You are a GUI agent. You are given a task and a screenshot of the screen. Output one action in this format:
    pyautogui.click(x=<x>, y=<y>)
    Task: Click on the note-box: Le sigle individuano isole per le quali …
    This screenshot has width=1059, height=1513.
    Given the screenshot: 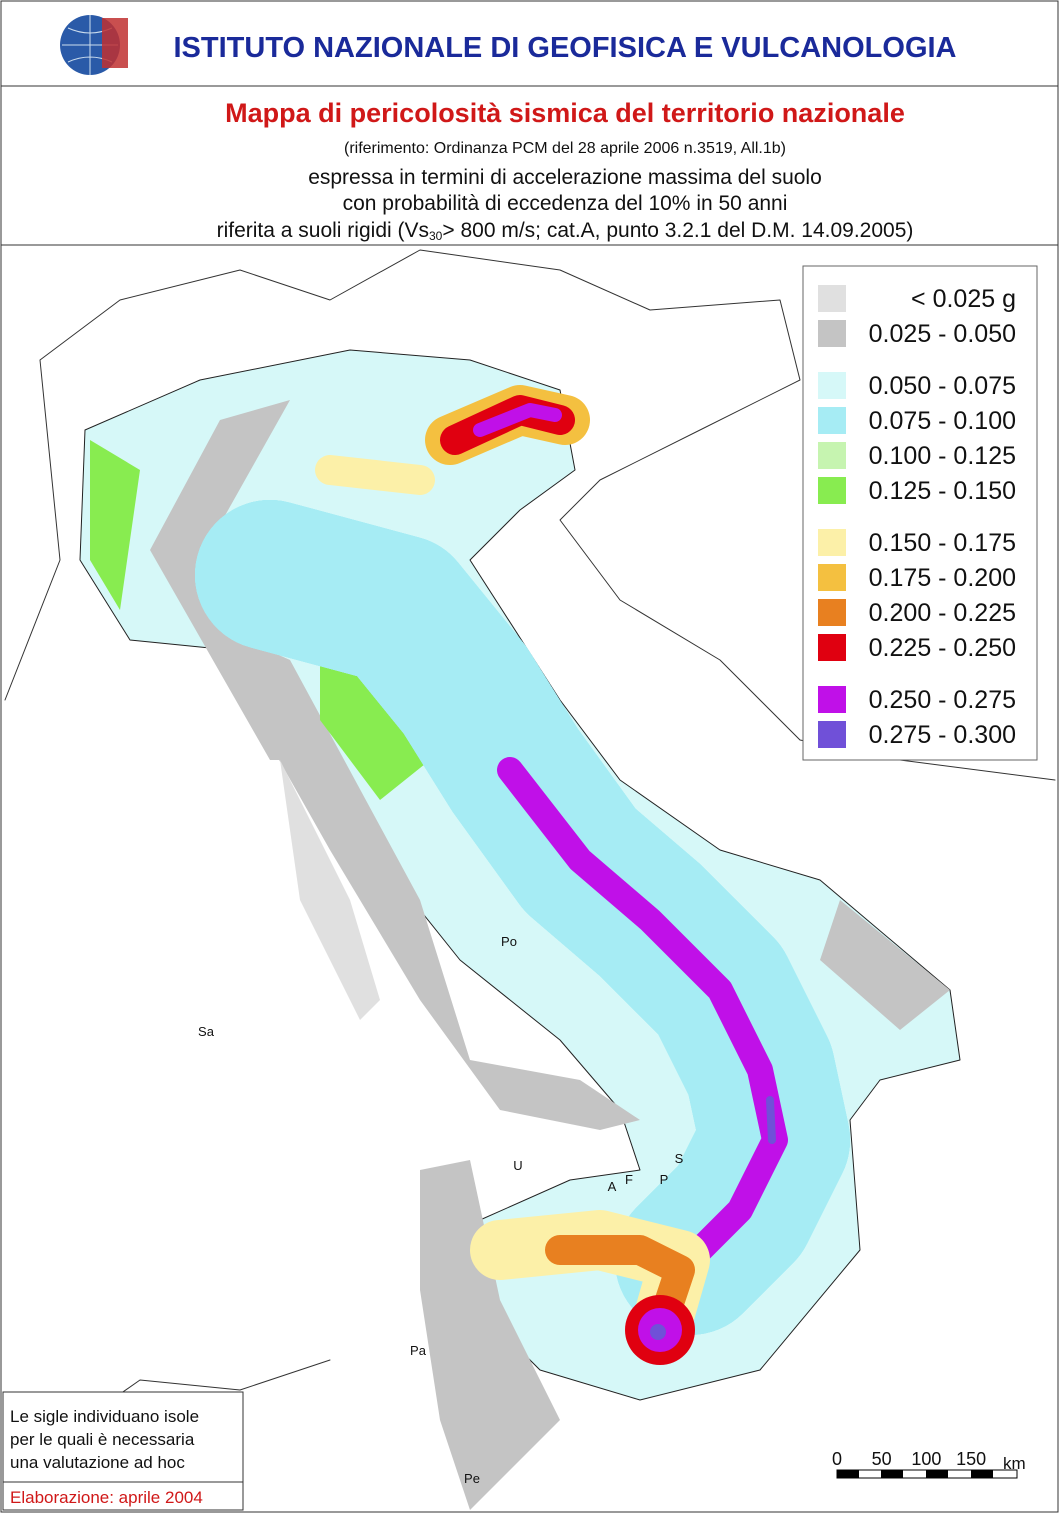 What is the action you would take?
    pyautogui.click(x=123, y=1451)
    